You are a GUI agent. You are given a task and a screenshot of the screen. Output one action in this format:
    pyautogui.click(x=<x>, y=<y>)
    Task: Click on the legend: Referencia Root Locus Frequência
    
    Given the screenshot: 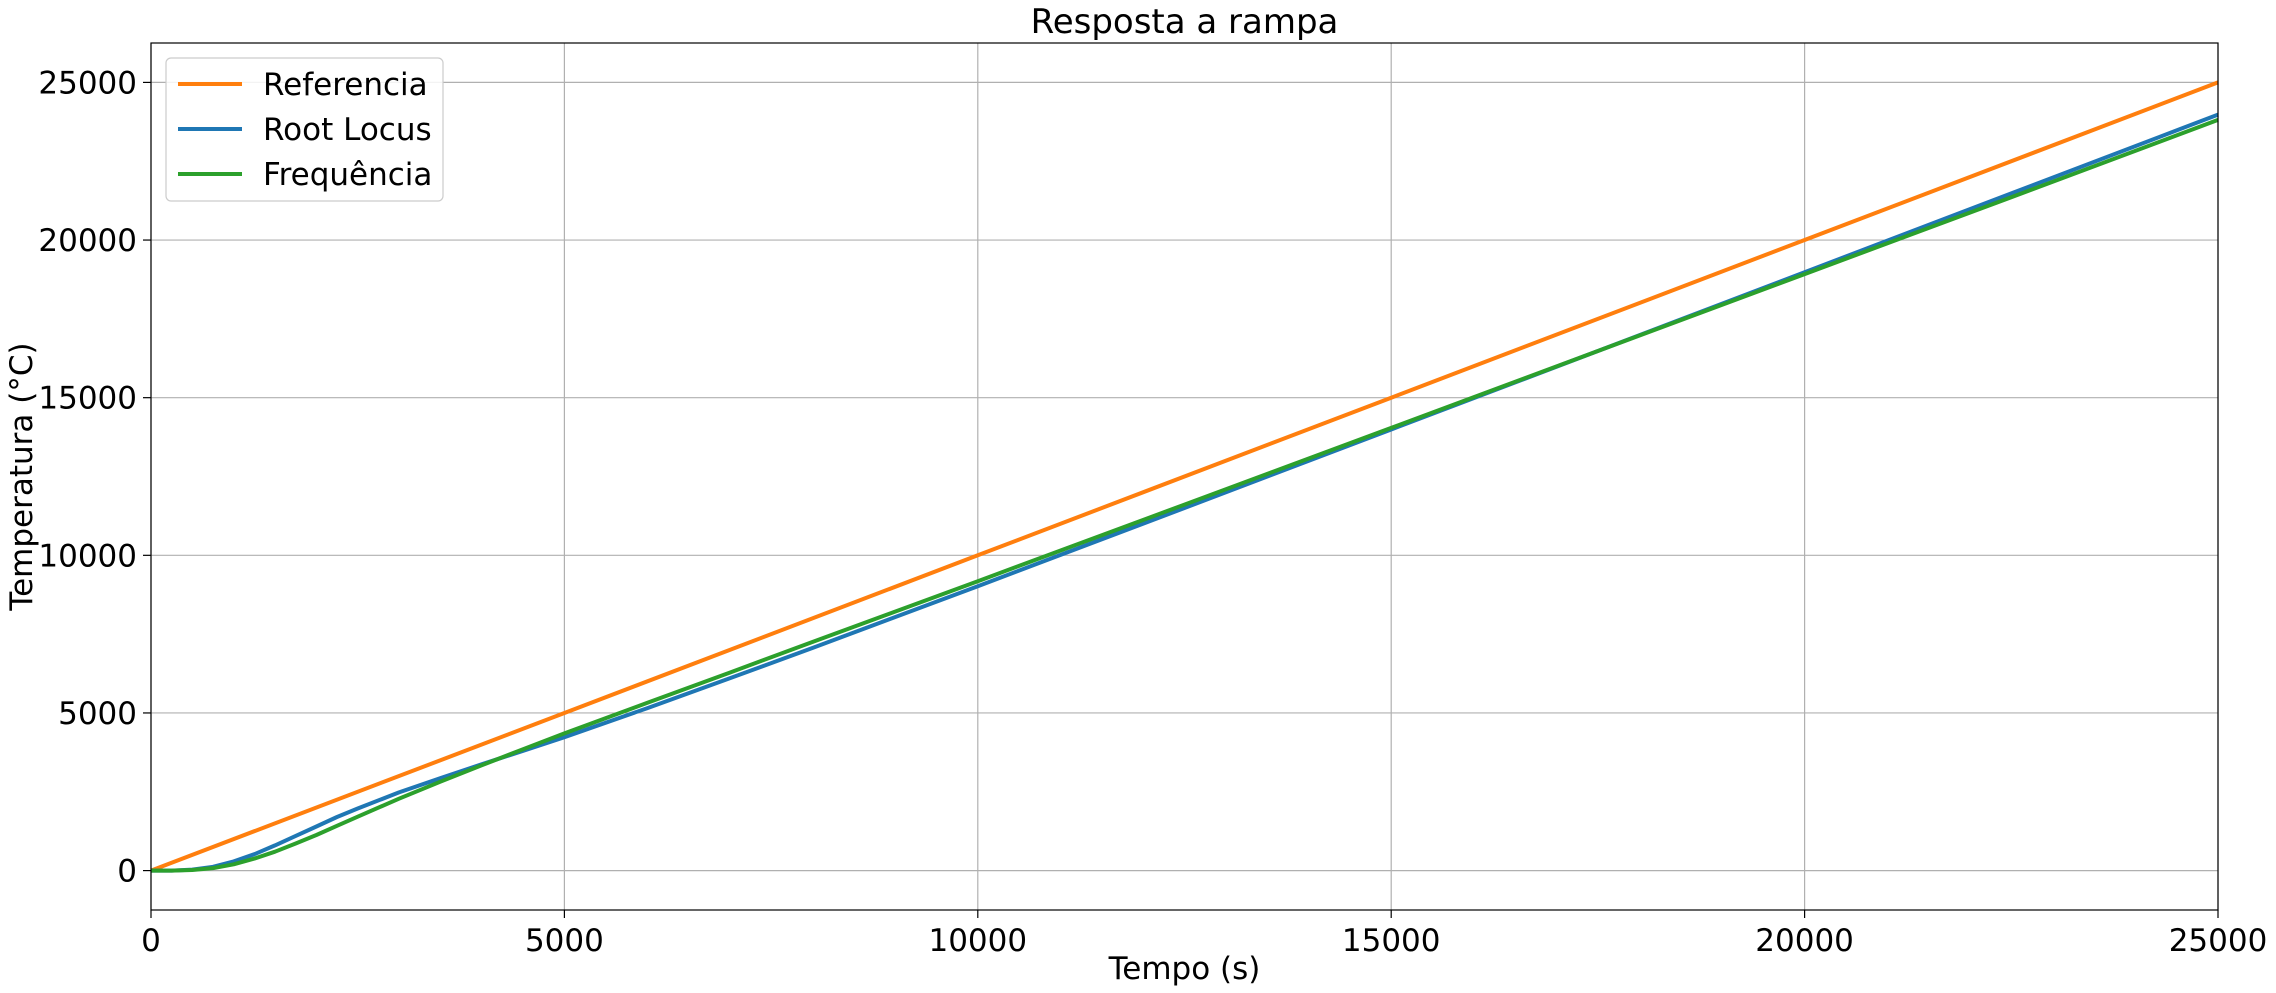 What is the action you would take?
    pyautogui.click(x=304, y=129)
    